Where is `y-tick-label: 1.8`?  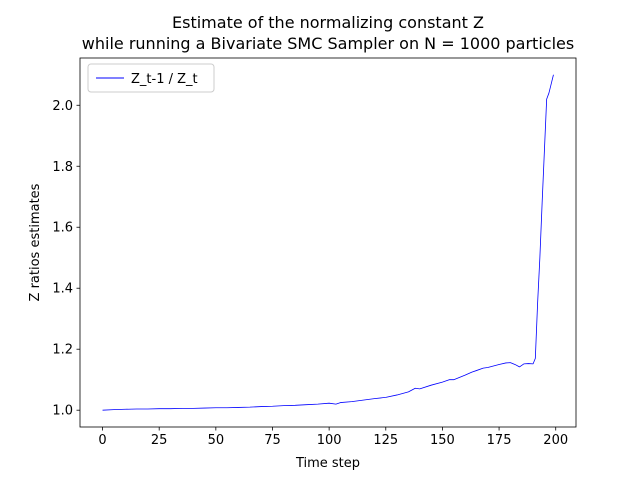
y-tick-label: 1.8 is located at coordinates (62, 167).